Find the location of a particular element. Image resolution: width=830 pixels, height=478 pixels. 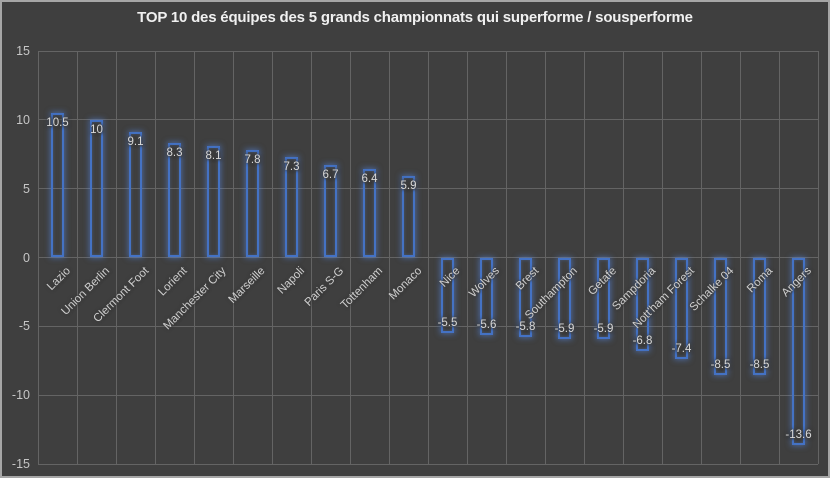

bar-southampton is located at coordinates (564, 298).